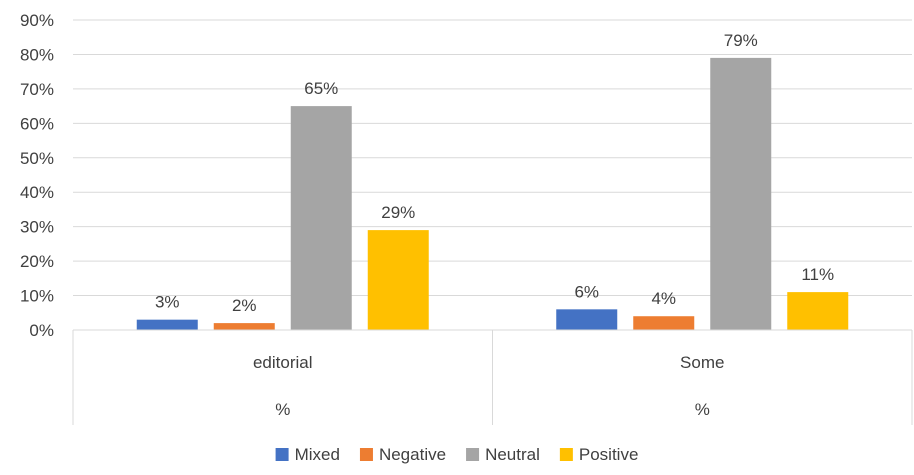  I want to click on legend-swatch-neutral, so click(473, 454).